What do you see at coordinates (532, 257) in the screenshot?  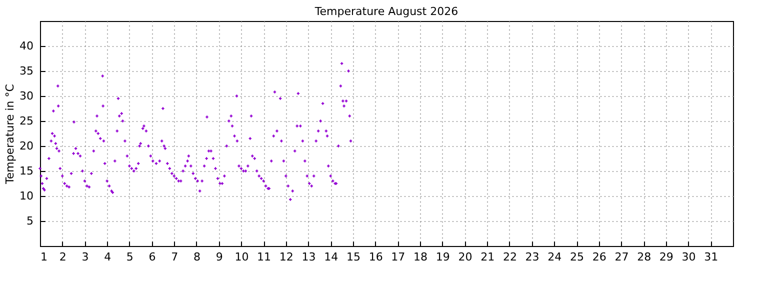 I see `x-tick-label: 23` at bounding box center [532, 257].